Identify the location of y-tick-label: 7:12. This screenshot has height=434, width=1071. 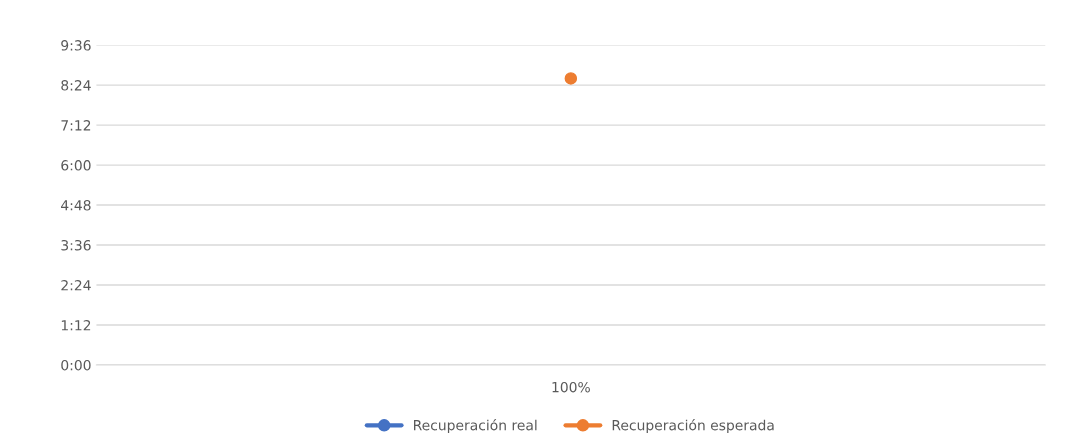
(76, 125).